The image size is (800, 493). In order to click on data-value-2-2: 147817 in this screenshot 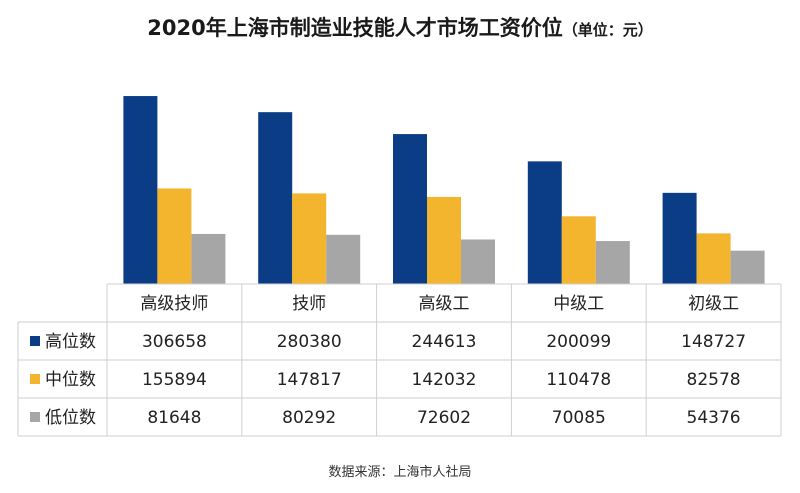, I will do `click(309, 380)`.